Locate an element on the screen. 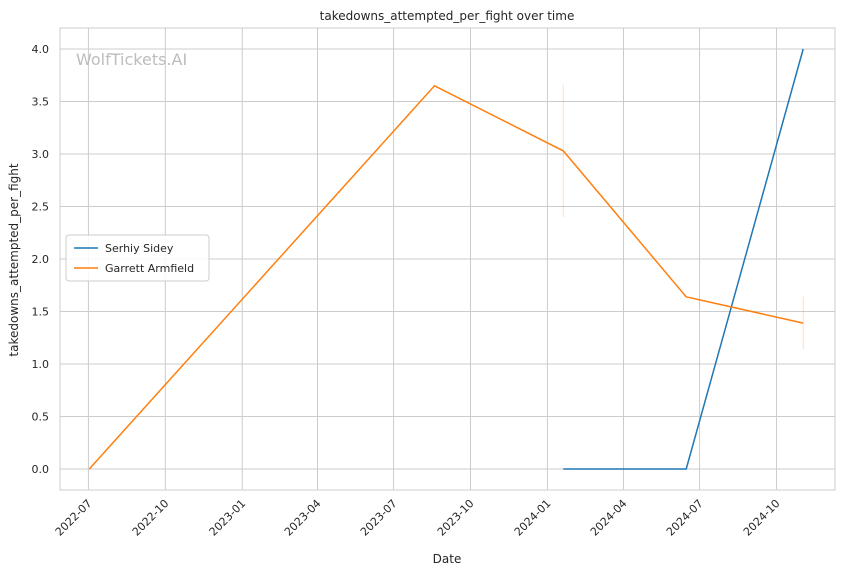  x-tick-label: 2023-04 is located at coordinates (303, 518).